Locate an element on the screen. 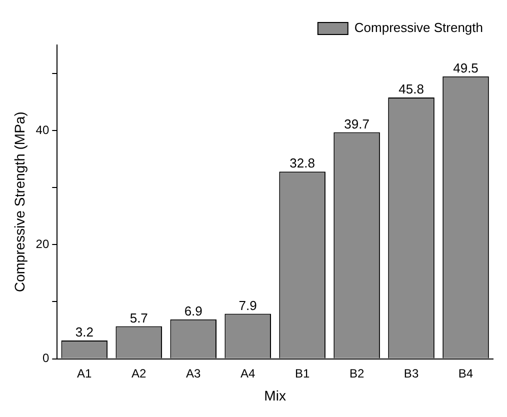 Image resolution: width=507 pixels, height=417 pixels. x-axis-title: Mix is located at coordinates (275, 395).